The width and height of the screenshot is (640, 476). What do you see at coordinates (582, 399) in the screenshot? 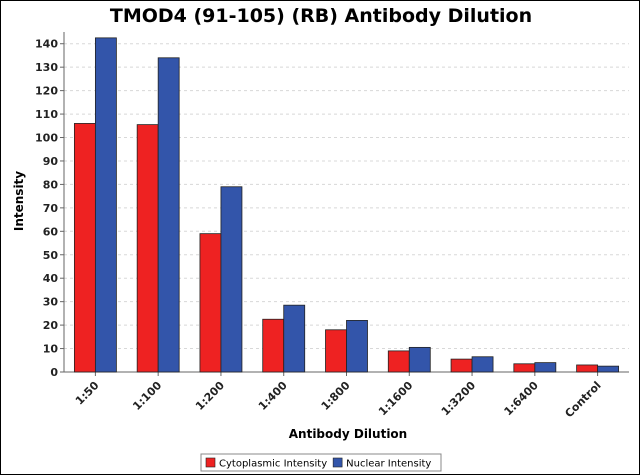
I see `x-tick-label: Control` at bounding box center [582, 399].